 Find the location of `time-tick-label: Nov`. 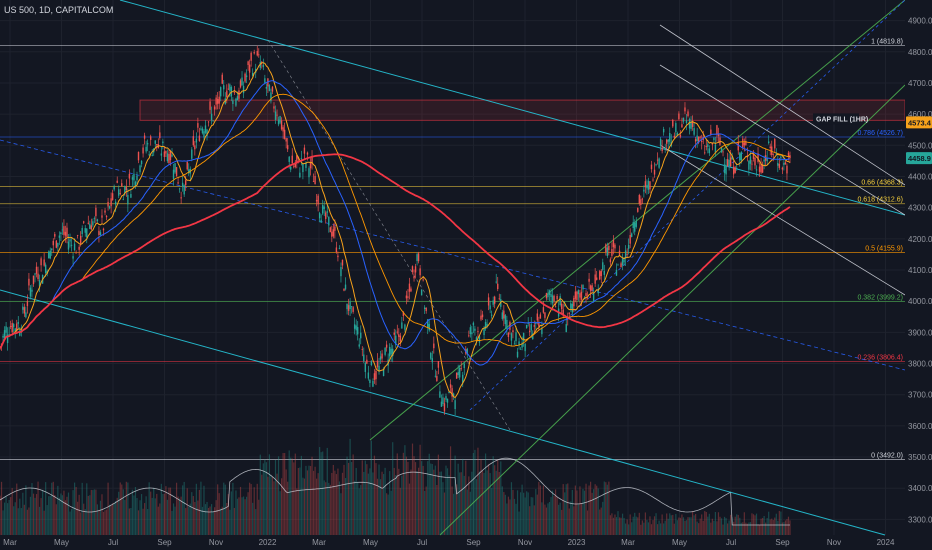

time-tick-label: Nov is located at coordinates (834, 542).